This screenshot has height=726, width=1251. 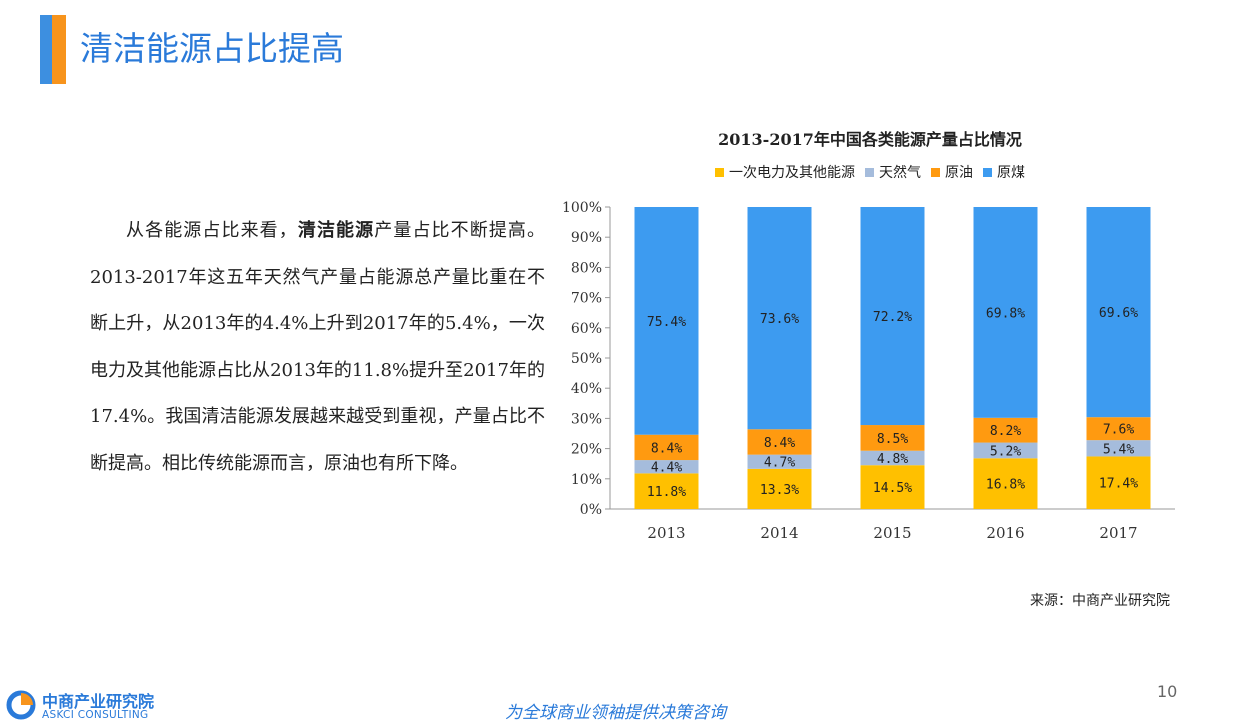 I want to click on data-label: 75.4%, so click(x=666, y=322).